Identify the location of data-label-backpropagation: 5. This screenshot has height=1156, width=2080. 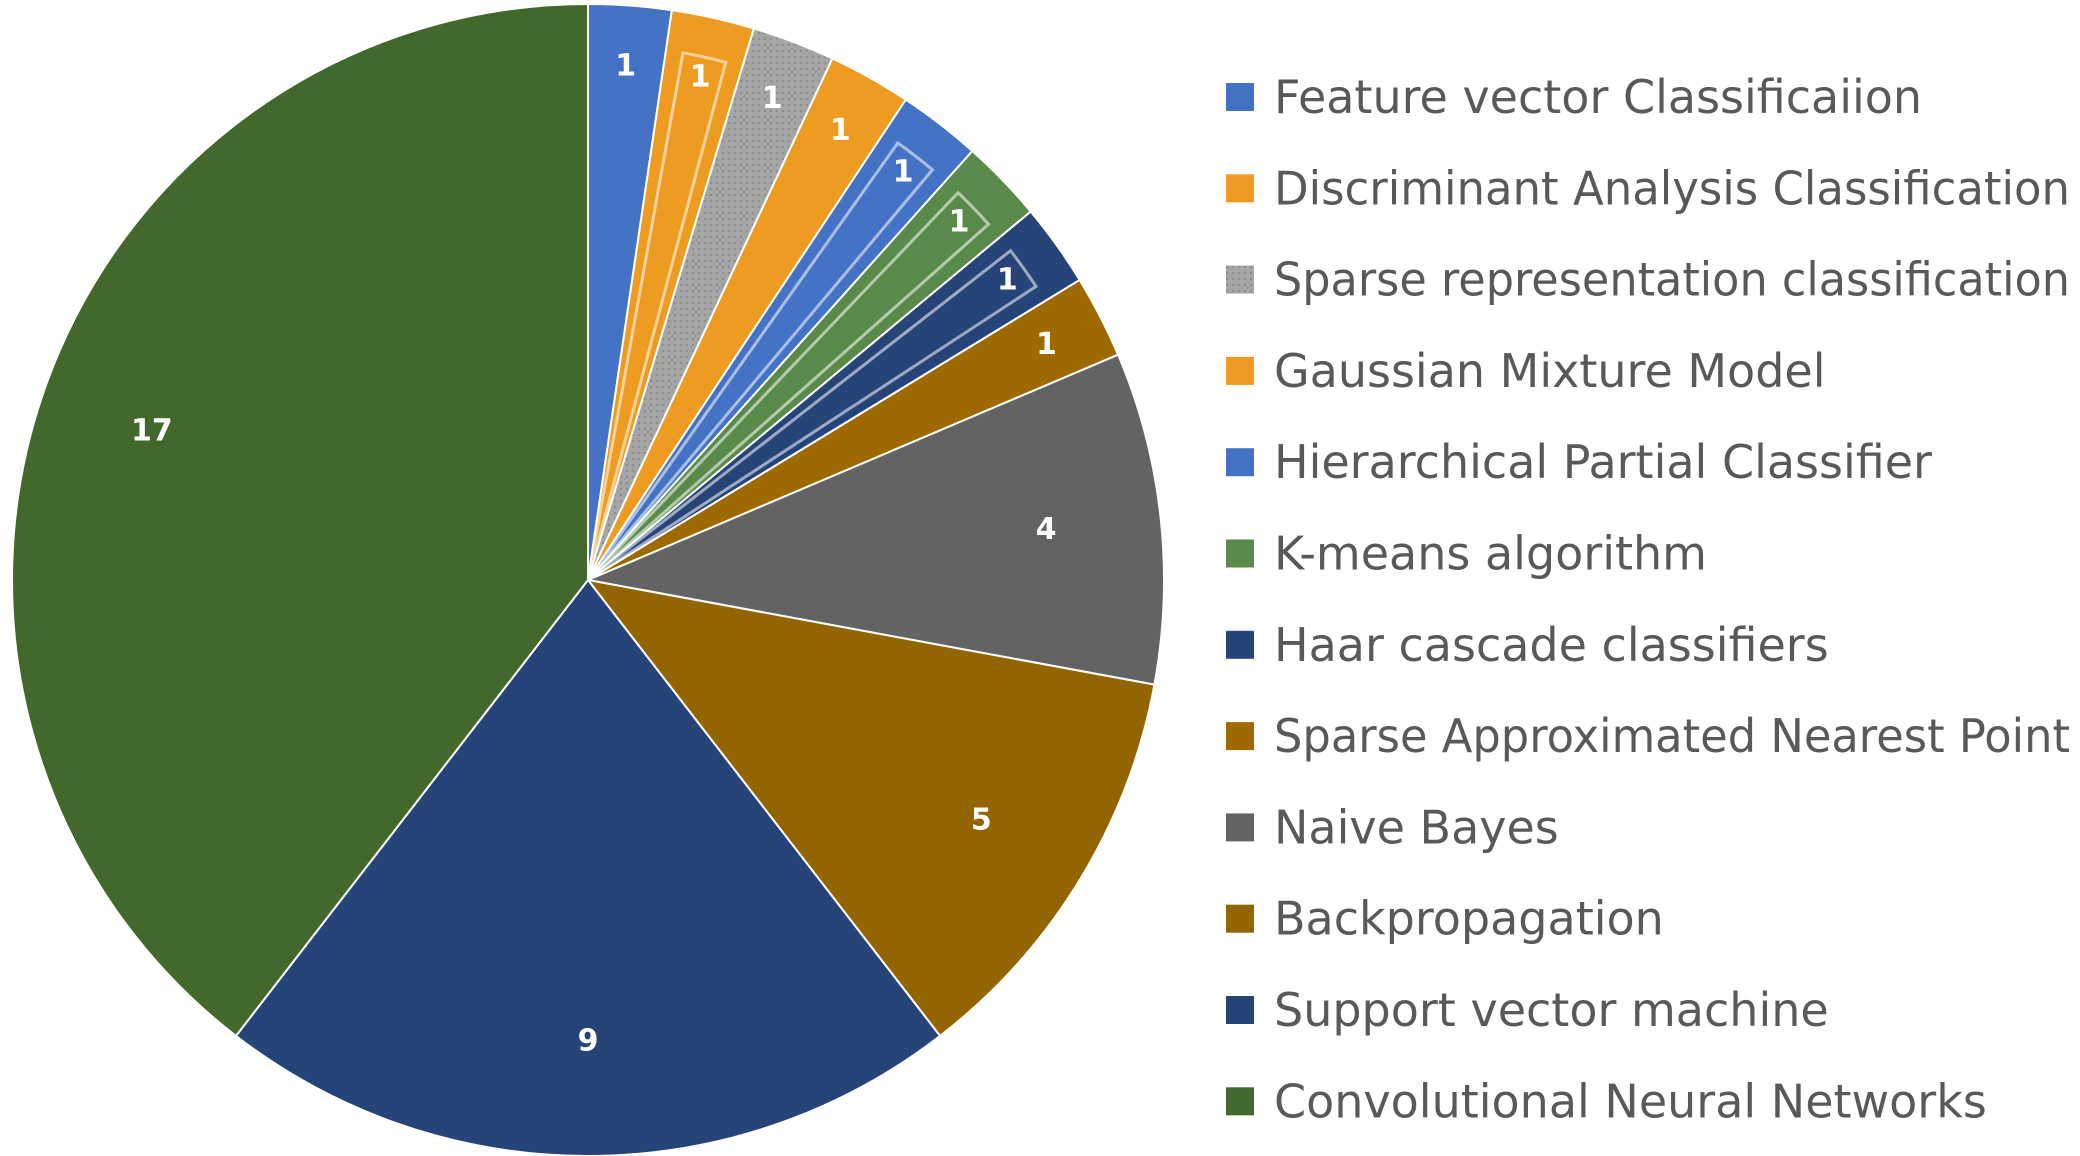
(981, 820).